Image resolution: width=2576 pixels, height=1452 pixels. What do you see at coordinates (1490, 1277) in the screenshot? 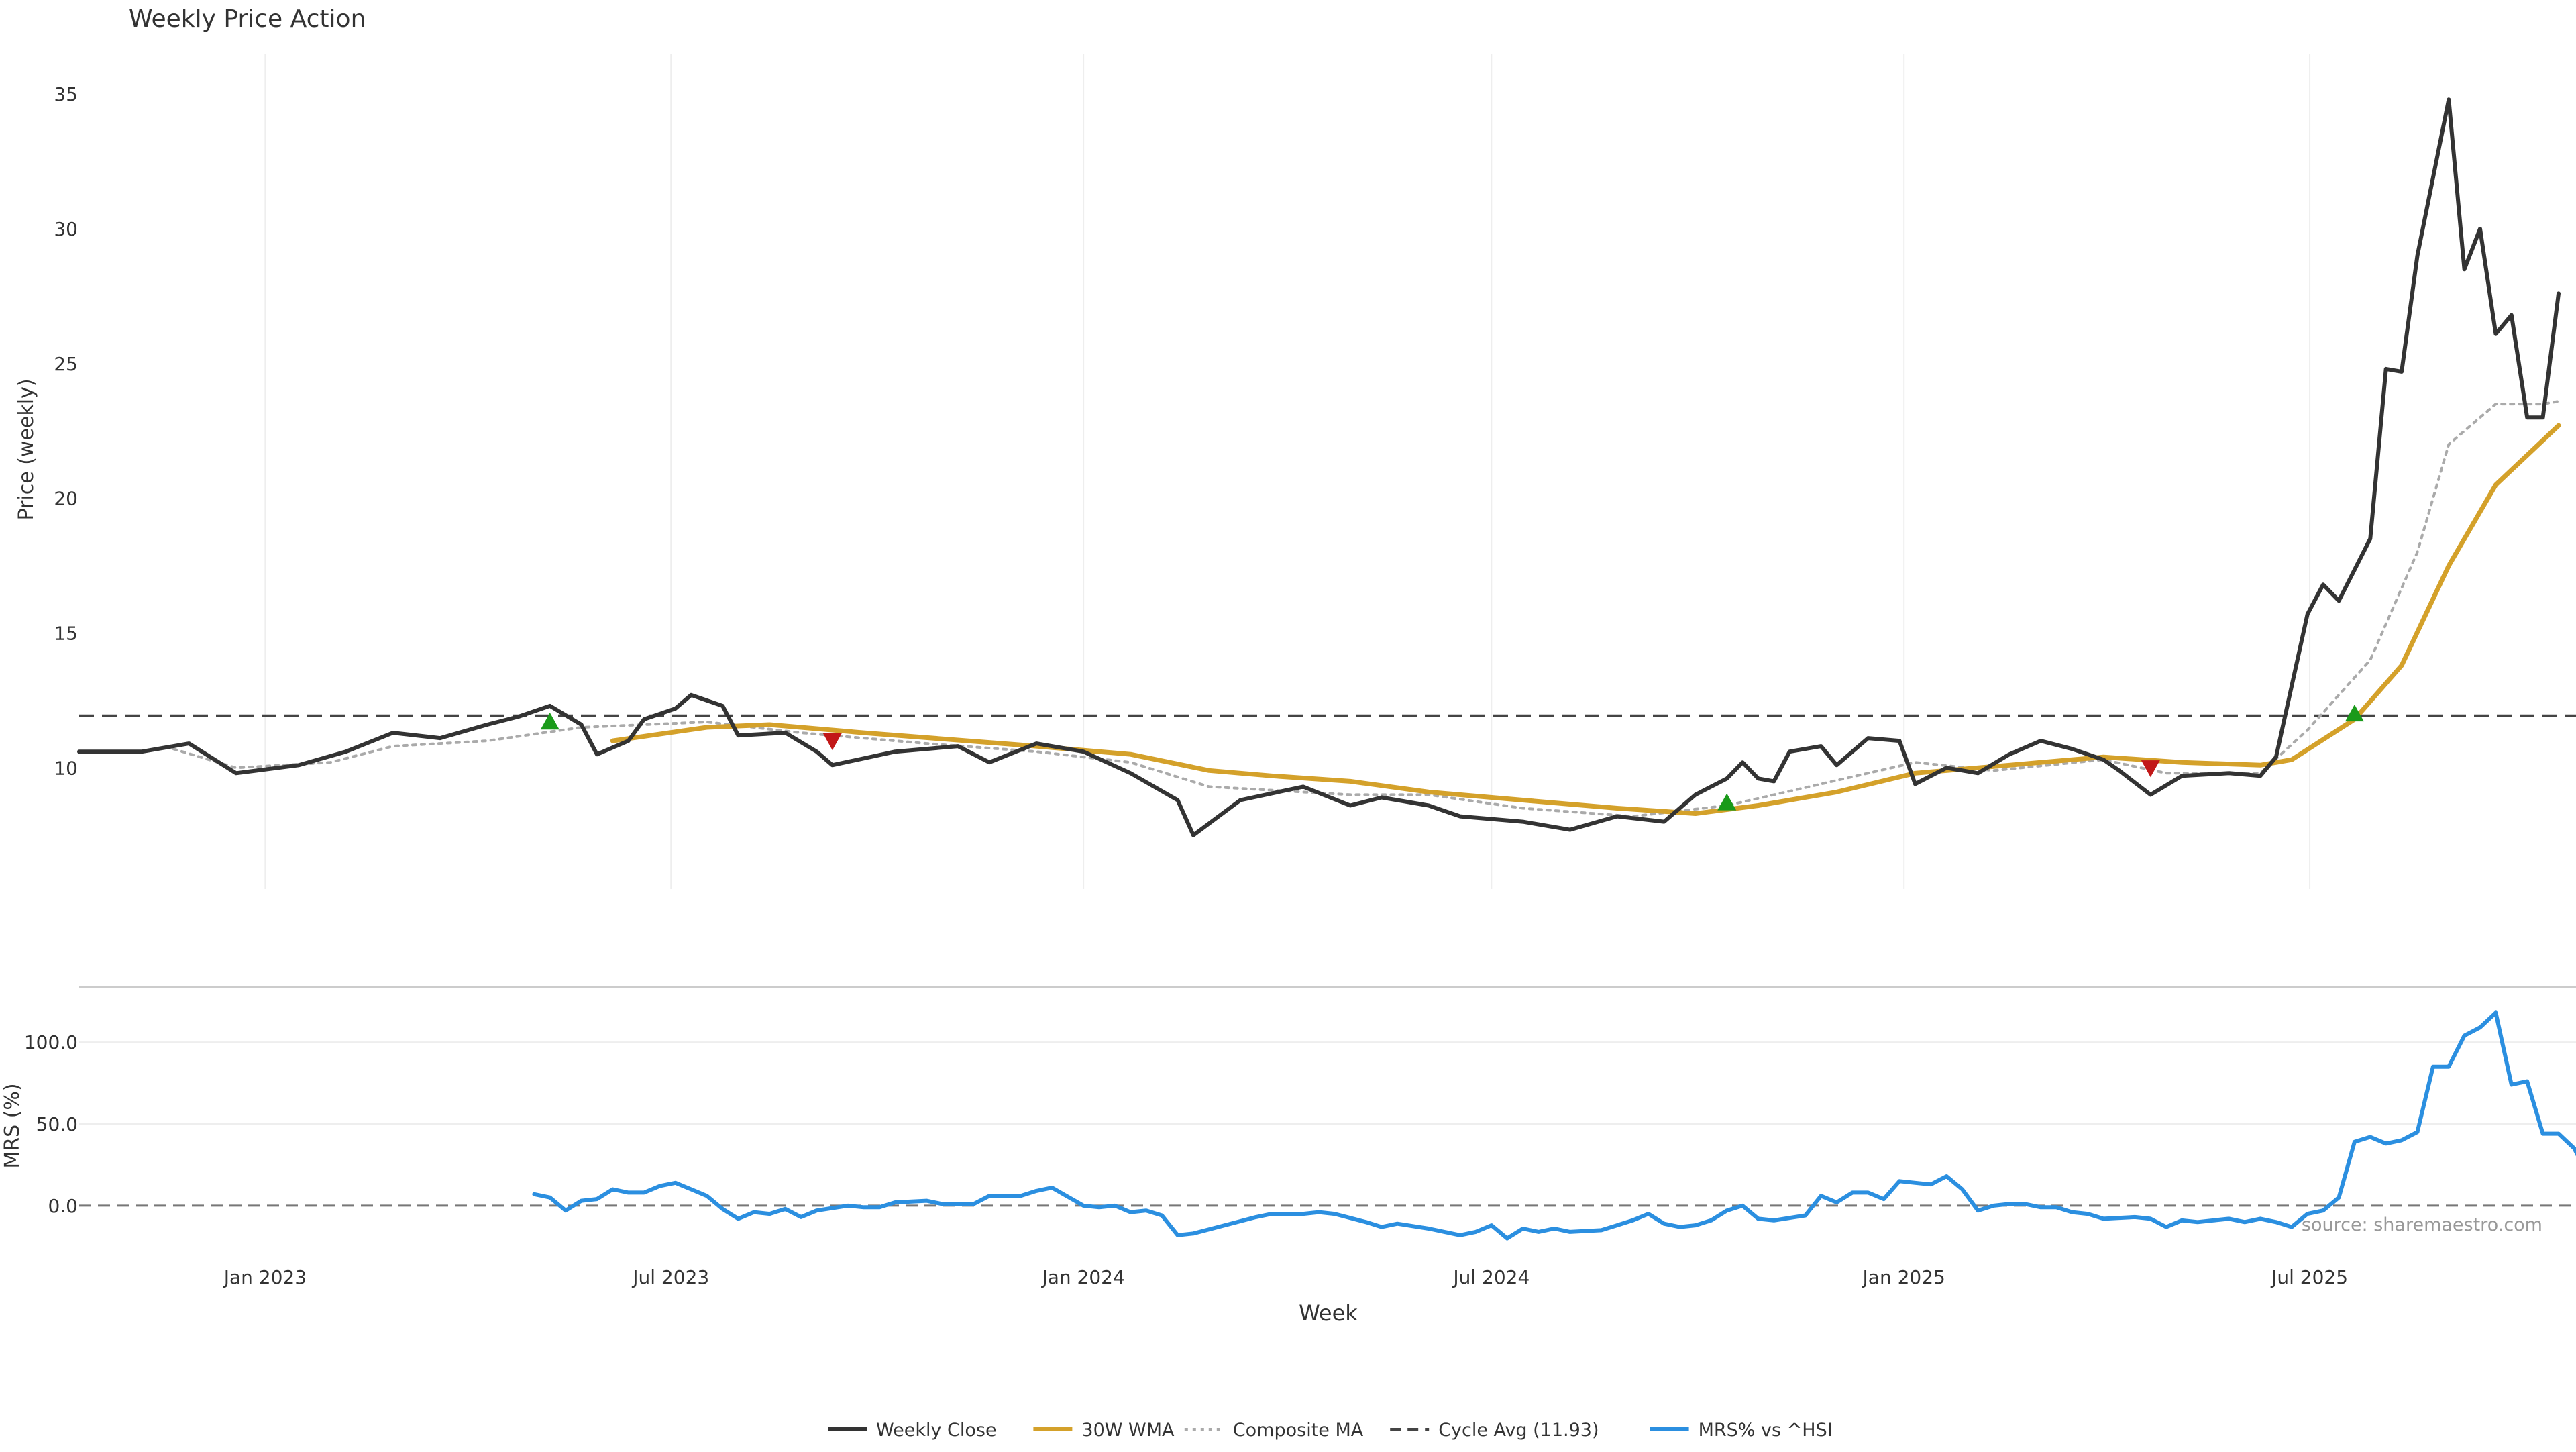
I see `x-tick-3: Jul 2024` at bounding box center [1490, 1277].